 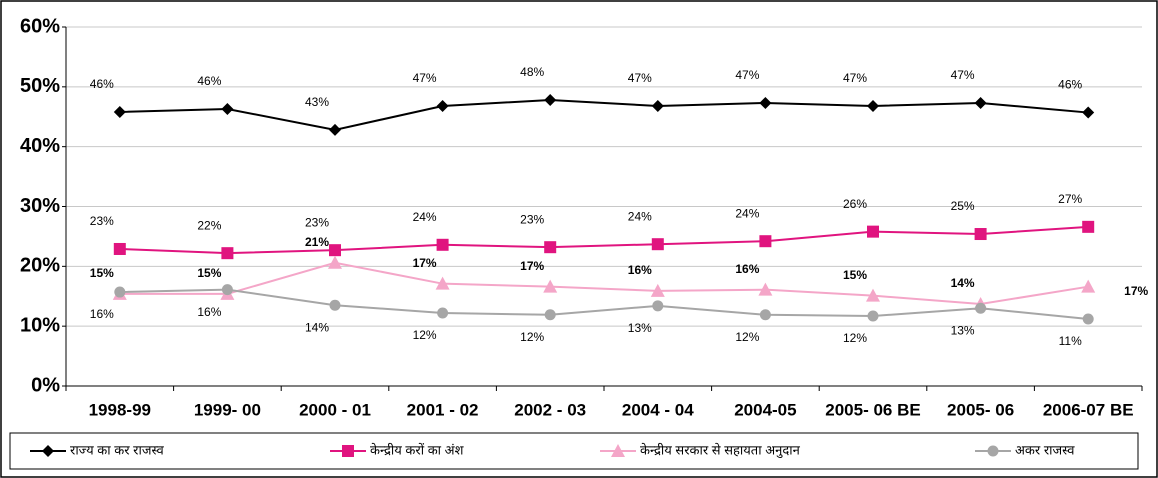 I want to click on x-tick-label: 1998-99, so click(x=120, y=409).